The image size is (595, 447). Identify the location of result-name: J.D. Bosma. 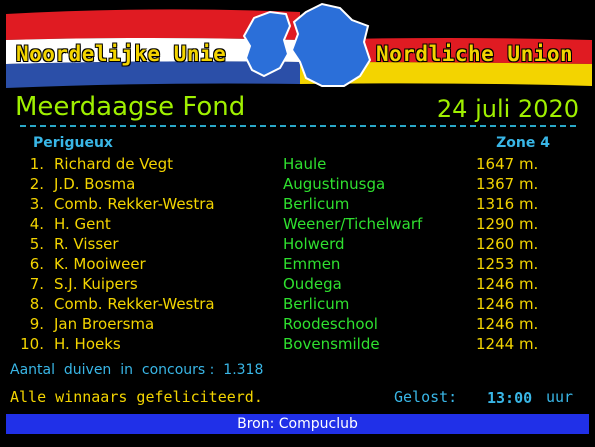
(95, 184).